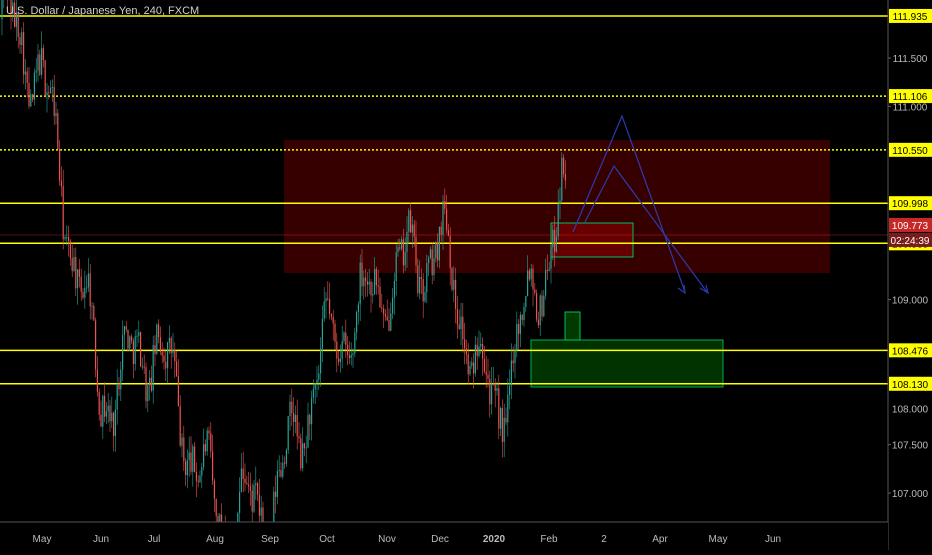 The image size is (932, 555). I want to click on x-tick-label: Feb, so click(549, 539).